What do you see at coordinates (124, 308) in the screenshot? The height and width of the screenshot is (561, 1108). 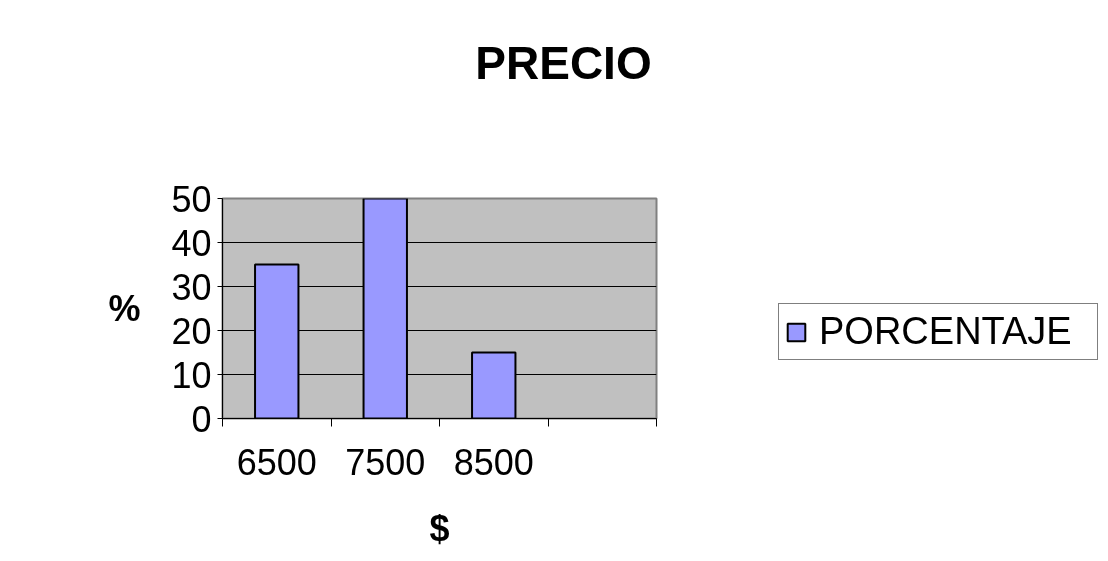 I see `y-axis-title: %` at bounding box center [124, 308].